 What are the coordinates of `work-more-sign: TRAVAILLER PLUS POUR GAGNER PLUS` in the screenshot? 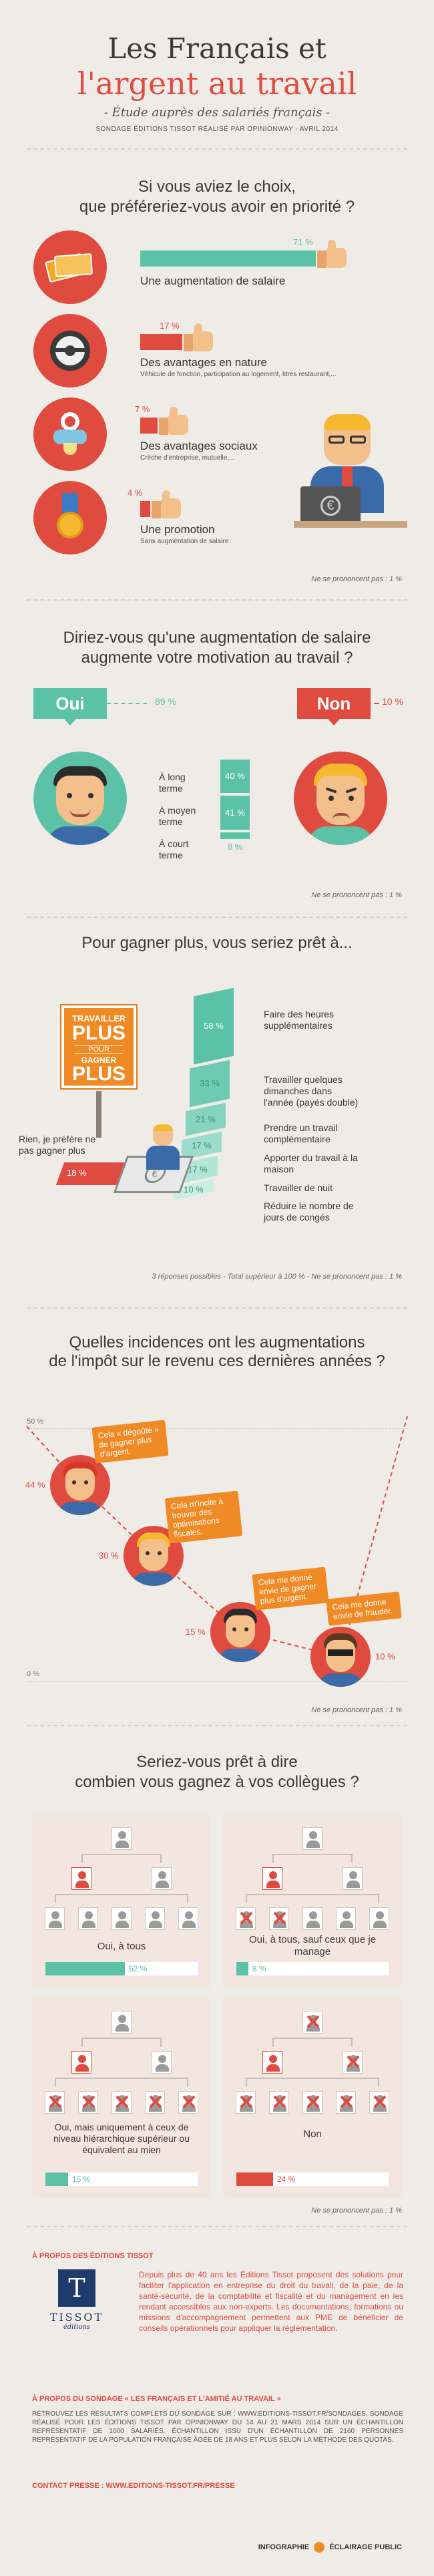 It's located at (98, 1046).